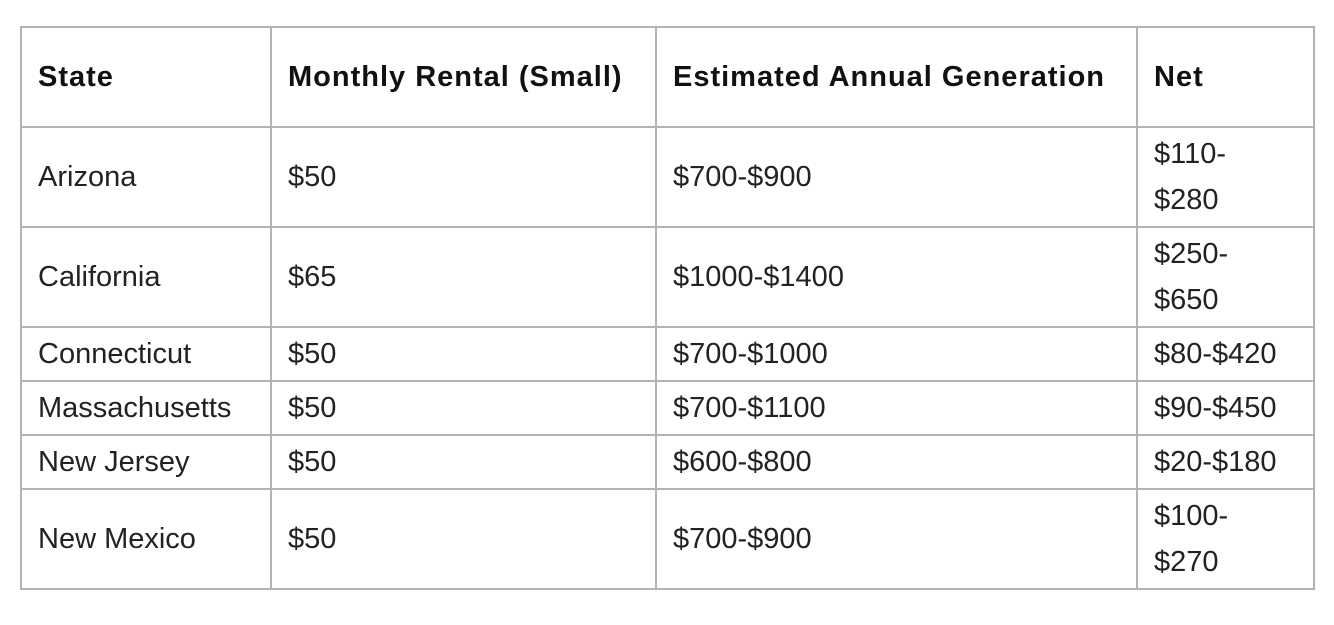  I want to click on header-monthly-rental: Monthly Rental (Small), so click(463, 77).